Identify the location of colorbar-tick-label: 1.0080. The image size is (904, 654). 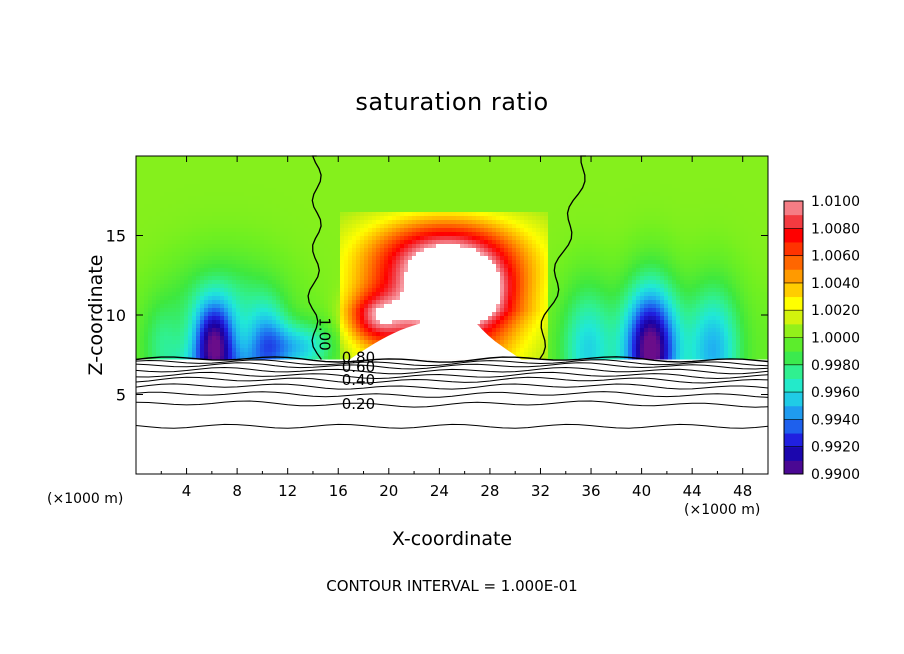
(835, 229).